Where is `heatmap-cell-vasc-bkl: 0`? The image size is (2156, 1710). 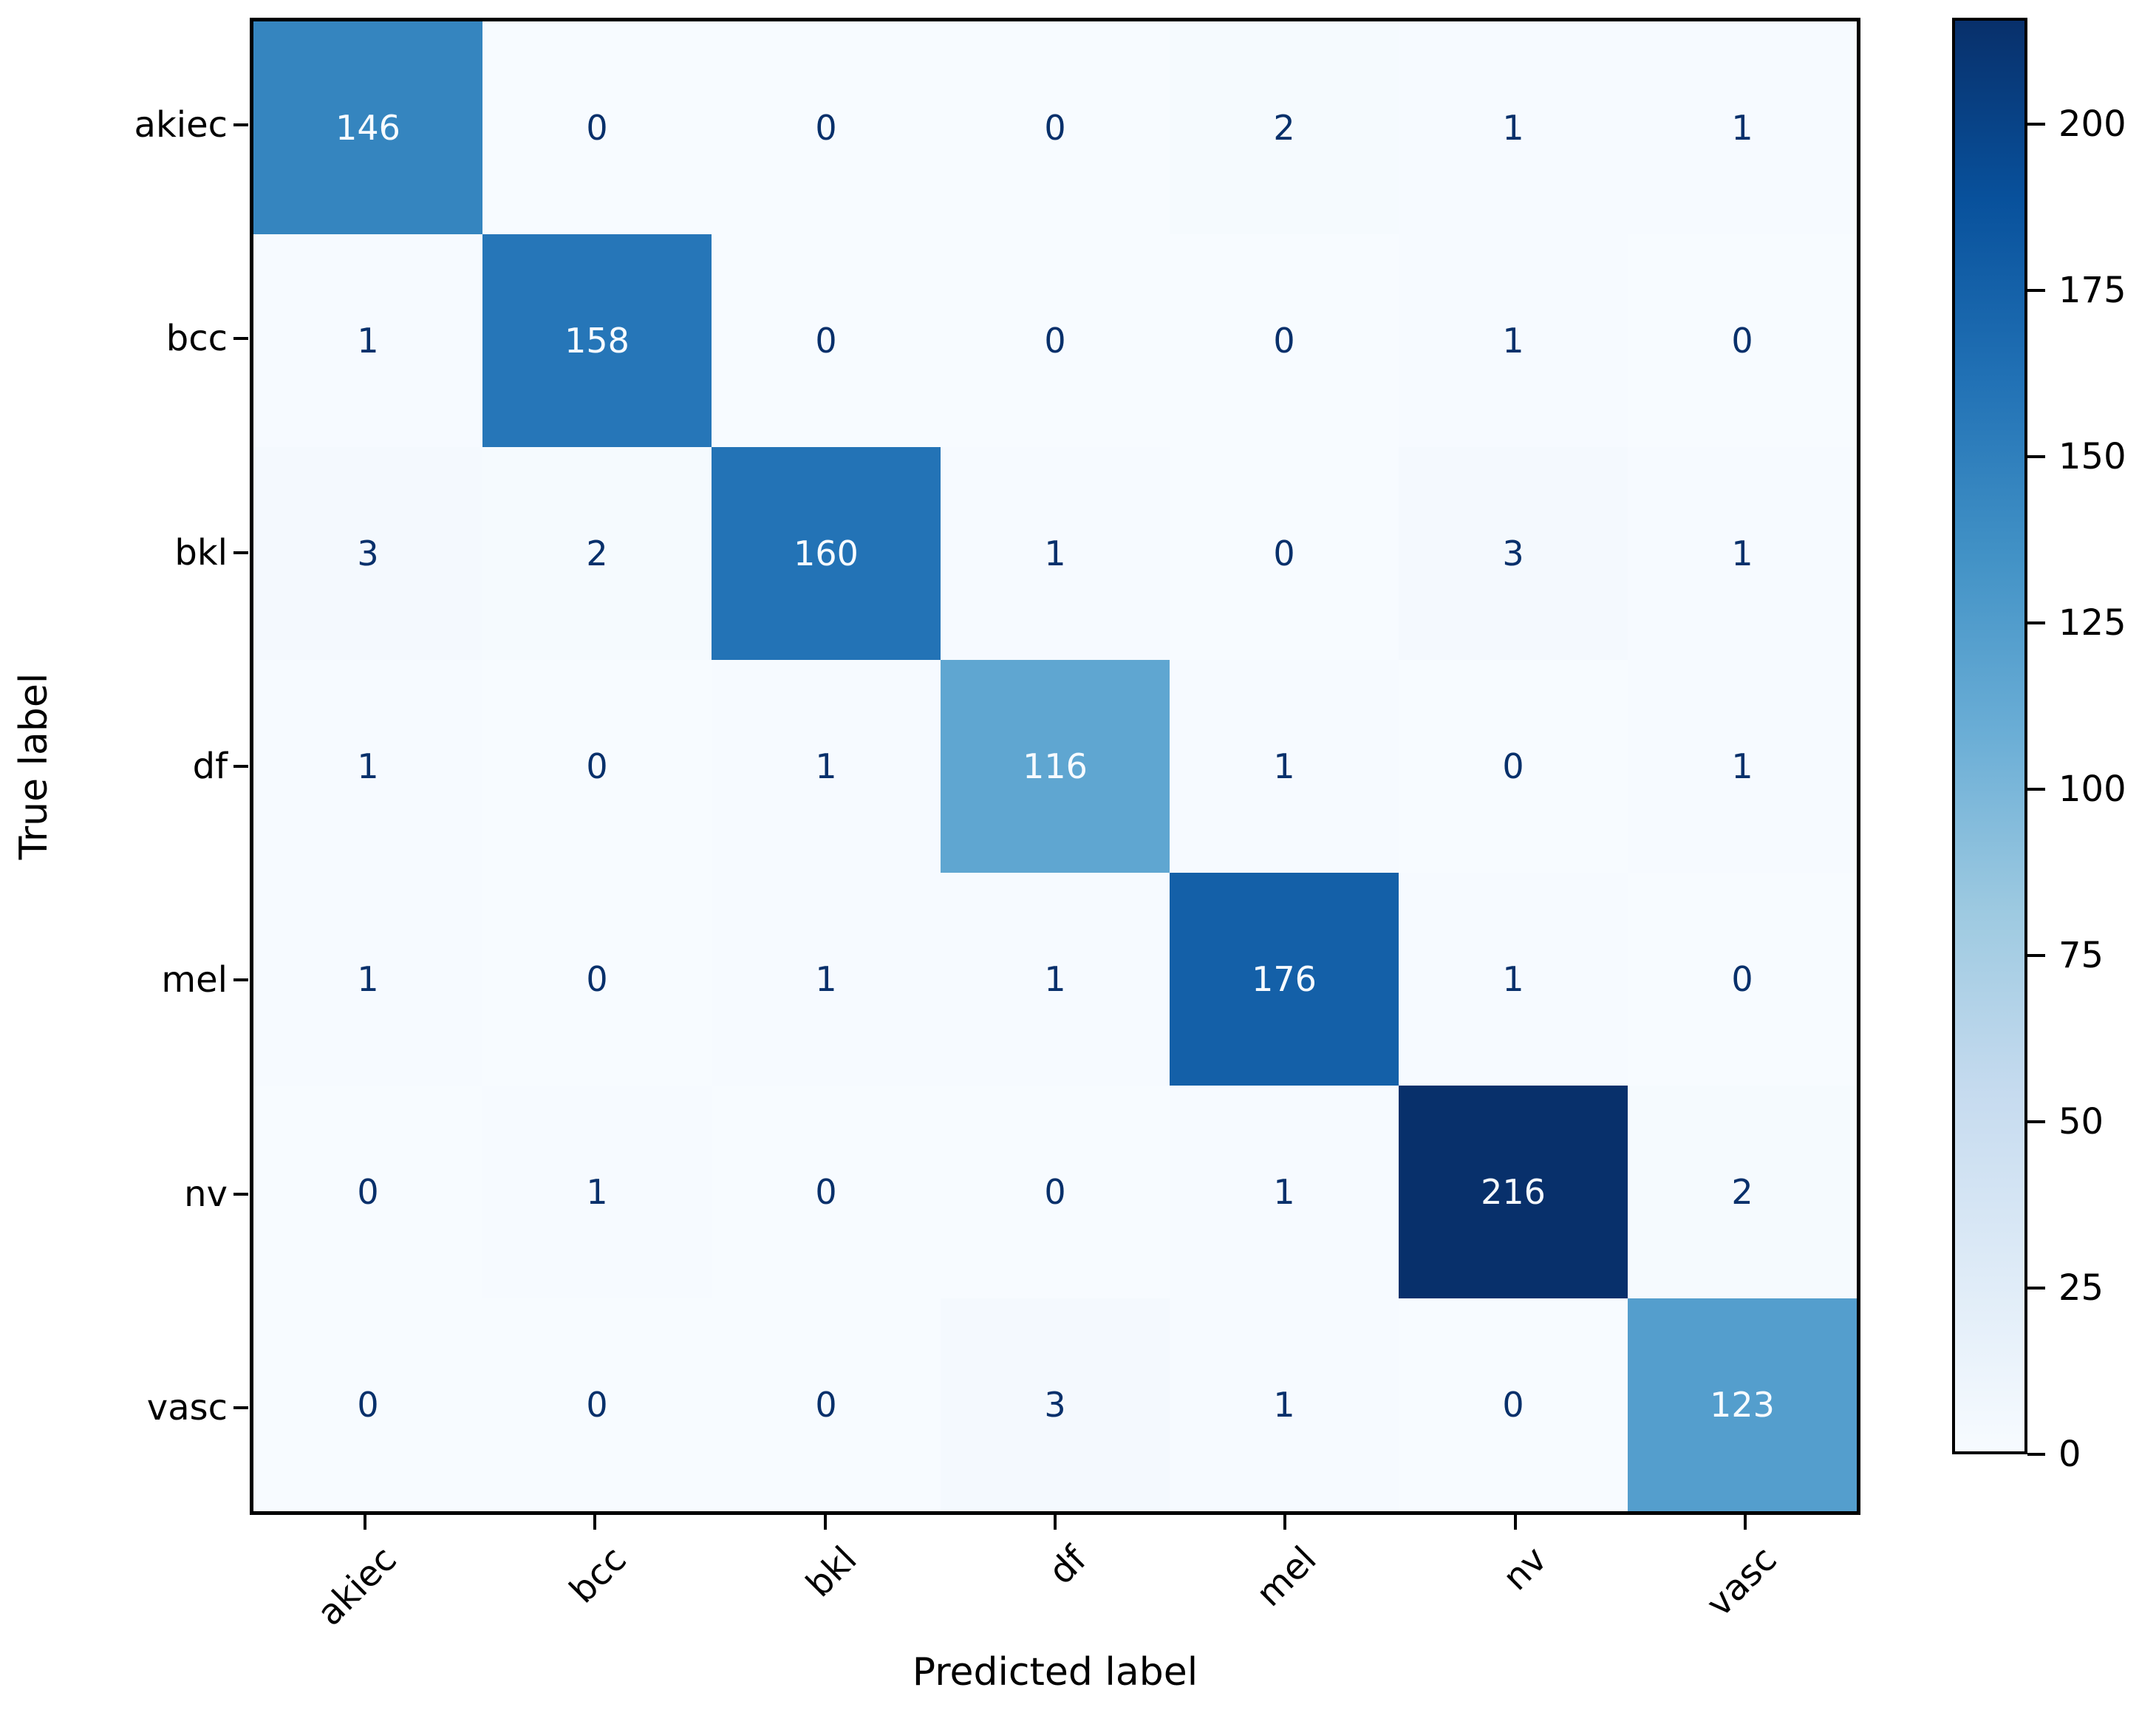 heatmap-cell-vasc-bkl: 0 is located at coordinates (826, 1404).